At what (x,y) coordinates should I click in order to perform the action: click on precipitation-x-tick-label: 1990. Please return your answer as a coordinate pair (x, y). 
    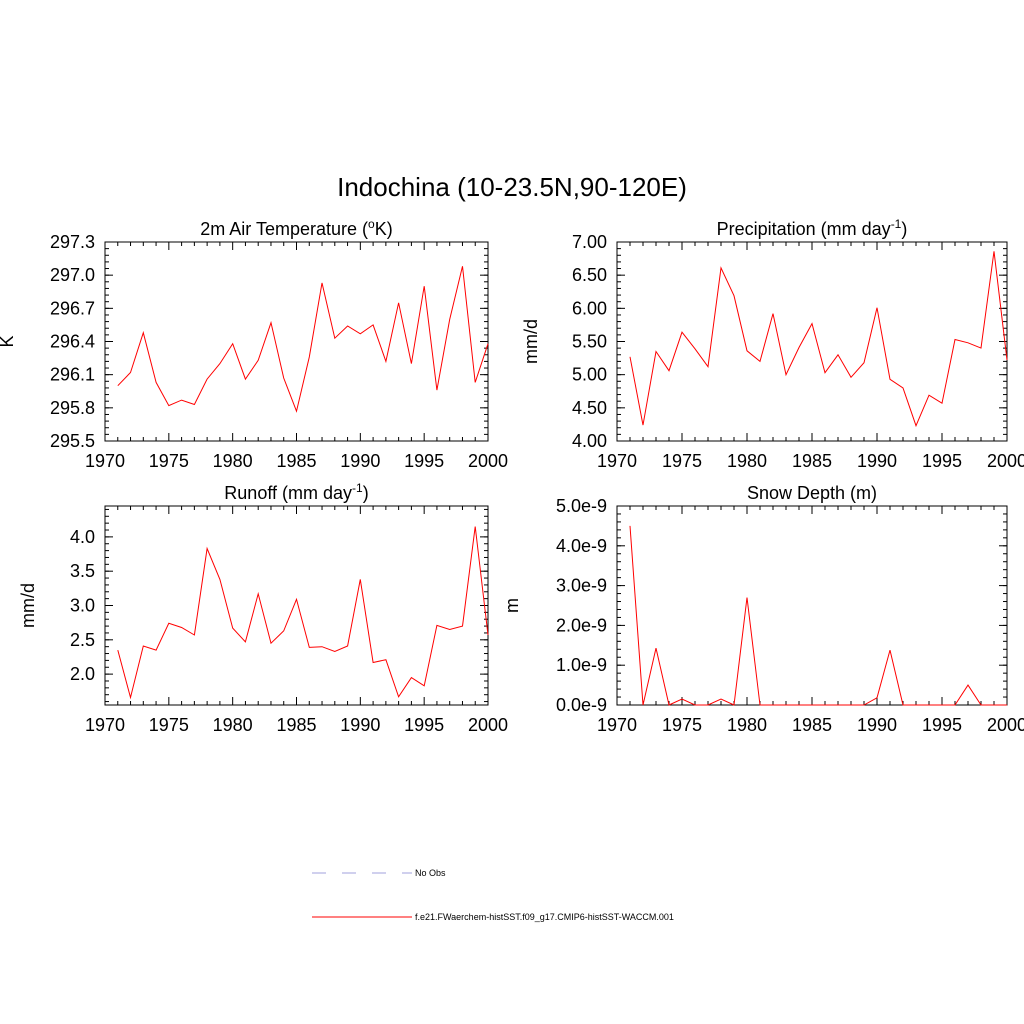
    Looking at the image, I should click on (877, 461).